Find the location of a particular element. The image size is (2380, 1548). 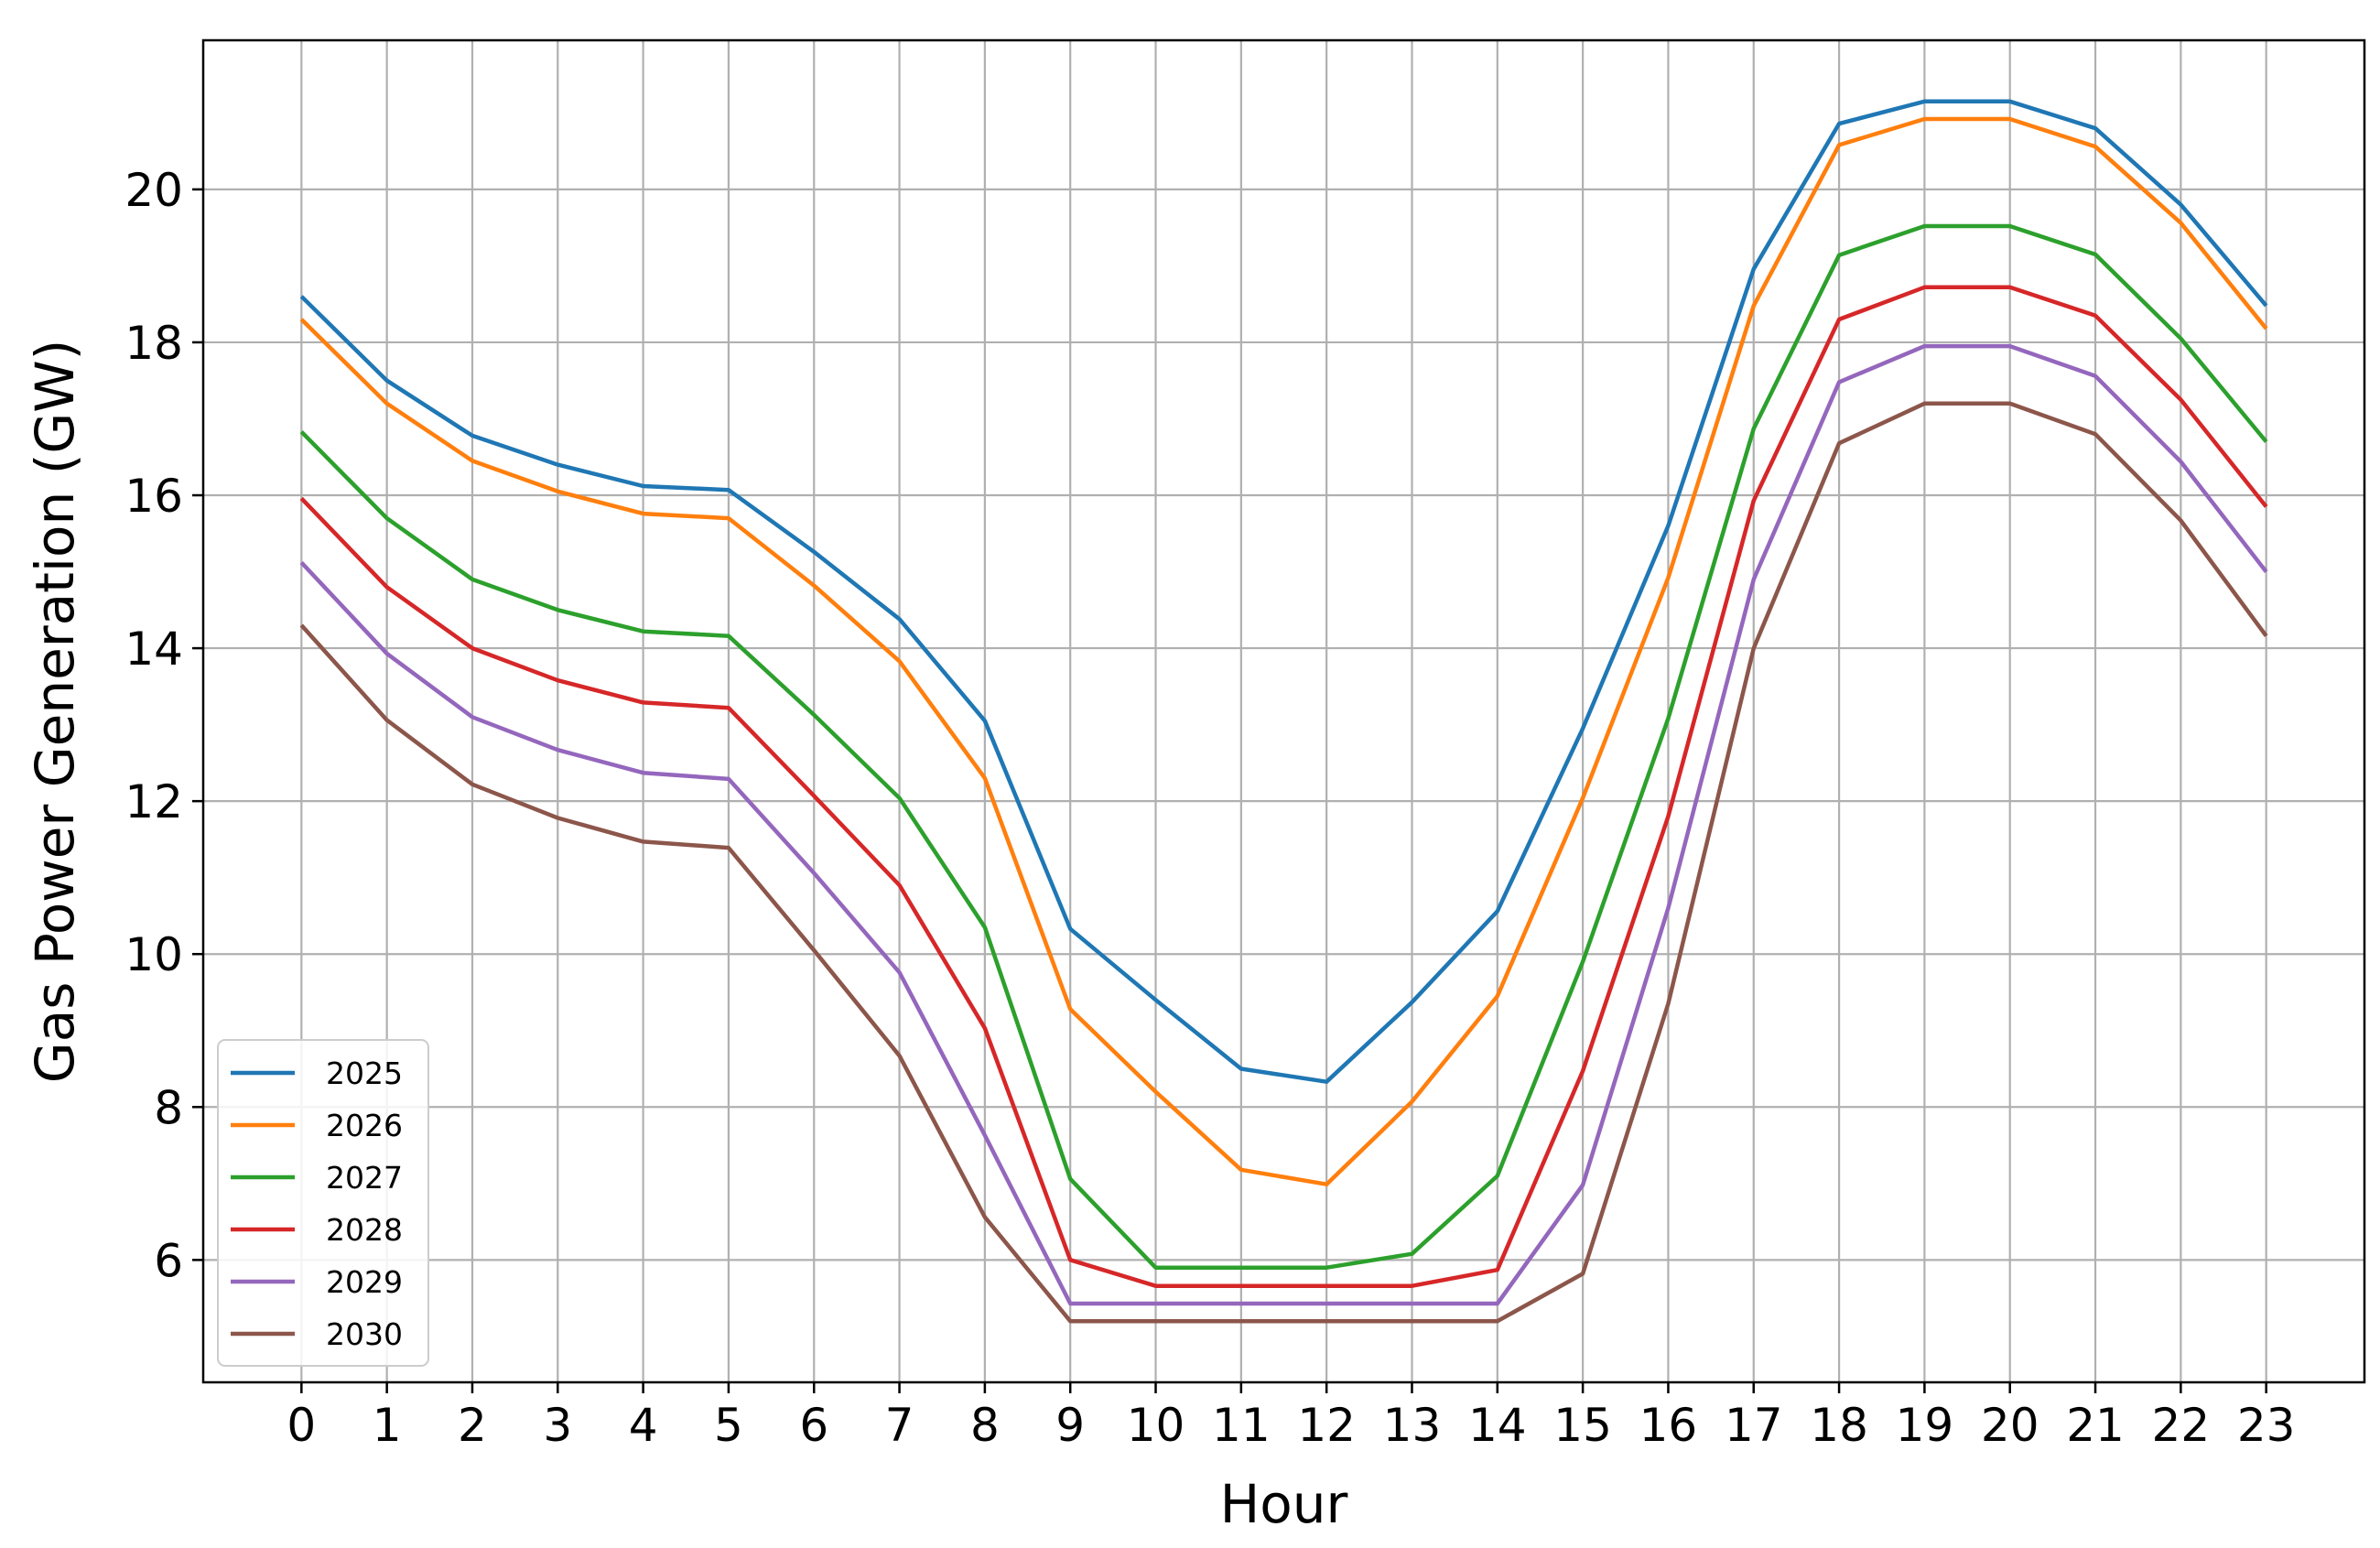

x-tick-label: 8 is located at coordinates (985, 1425).